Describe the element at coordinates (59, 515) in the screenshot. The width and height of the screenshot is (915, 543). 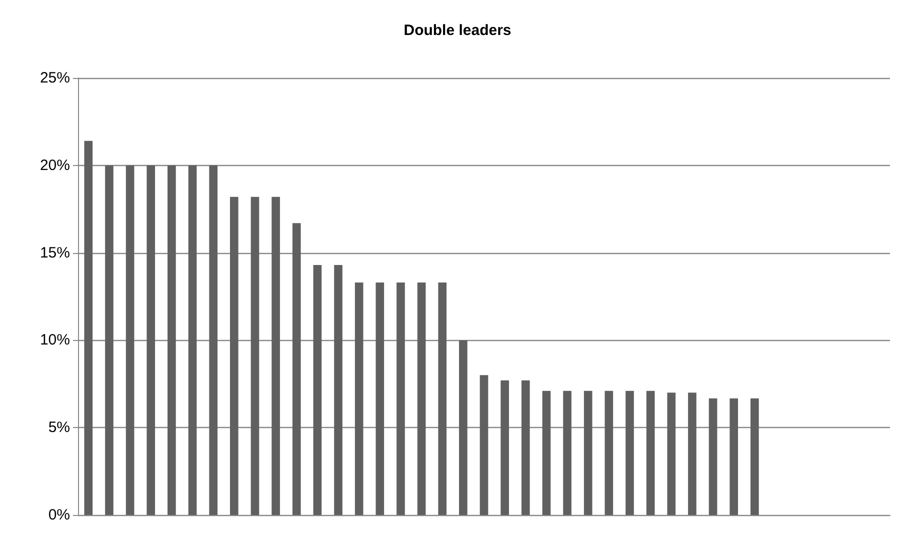
I see `y-tick-label: 0%` at that location.